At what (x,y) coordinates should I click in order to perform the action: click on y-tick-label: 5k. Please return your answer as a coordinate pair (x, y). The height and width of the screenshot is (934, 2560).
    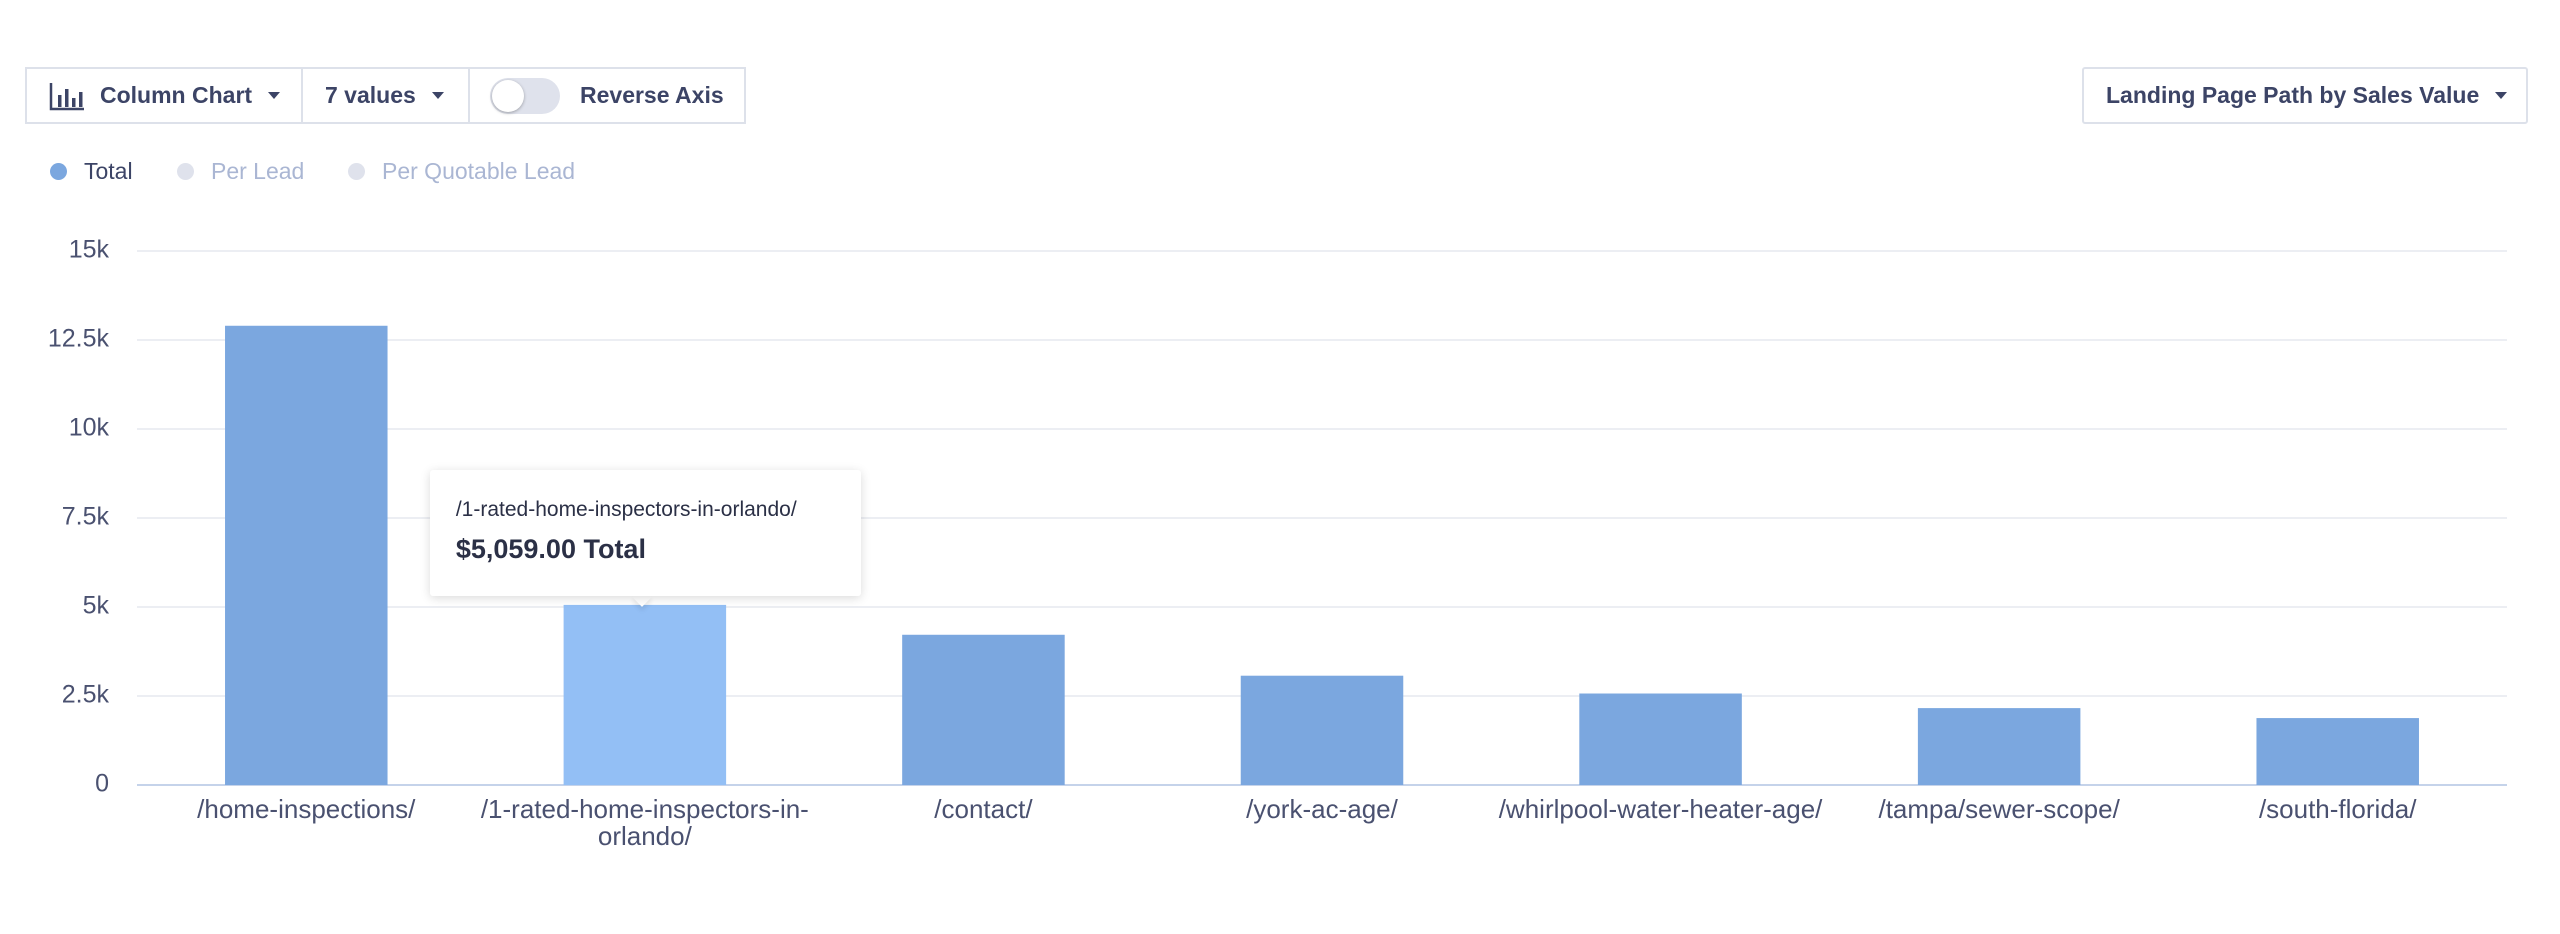
    Looking at the image, I should click on (96, 606).